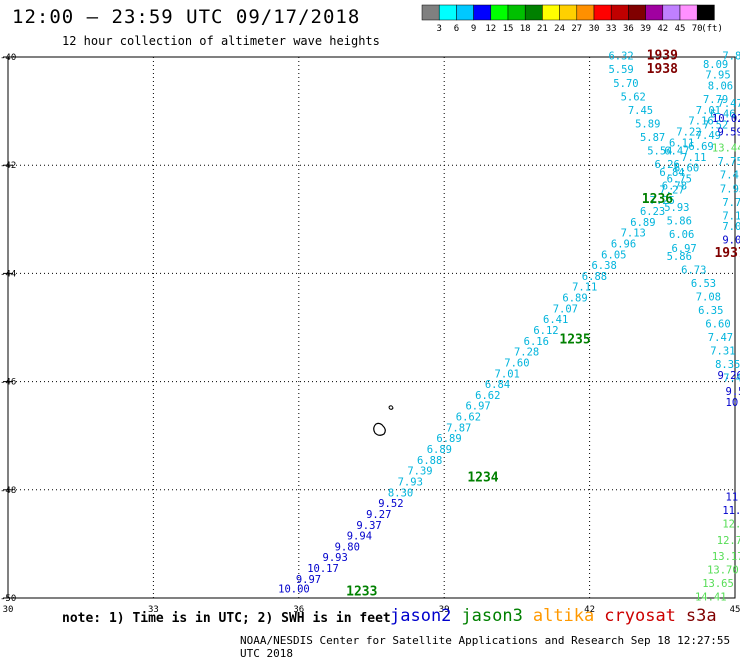 The image size is (740, 660). I want to click on swh-value: 7.01, so click(708, 111).